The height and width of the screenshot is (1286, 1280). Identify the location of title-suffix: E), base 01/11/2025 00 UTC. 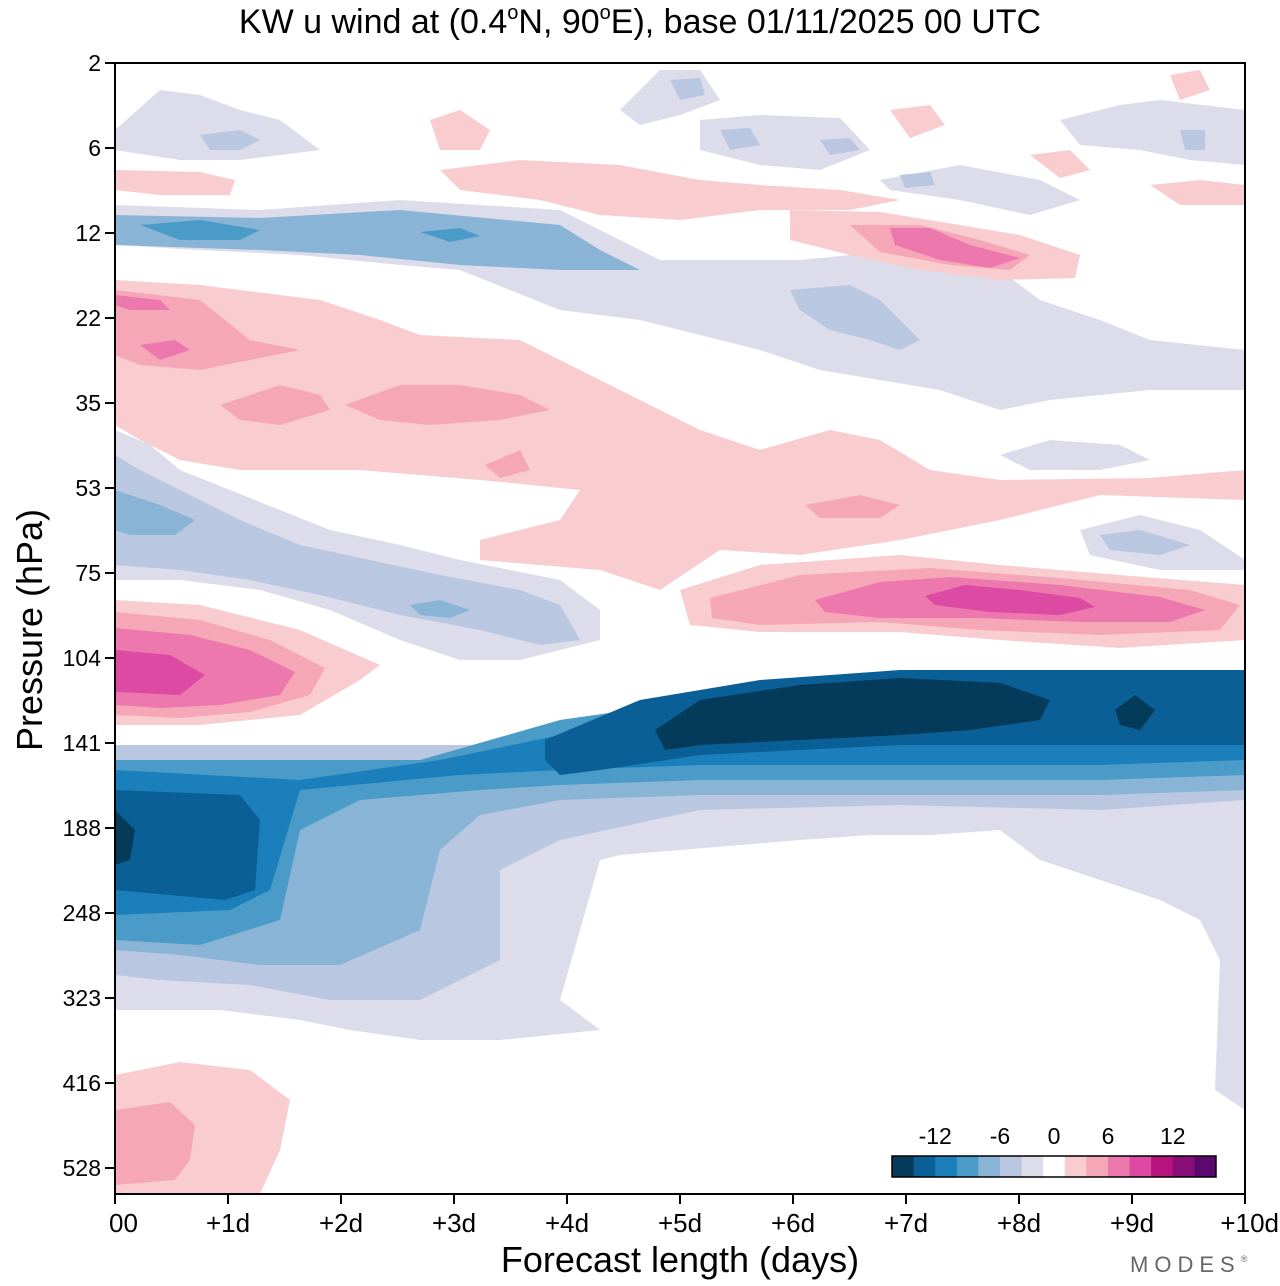
(826, 22).